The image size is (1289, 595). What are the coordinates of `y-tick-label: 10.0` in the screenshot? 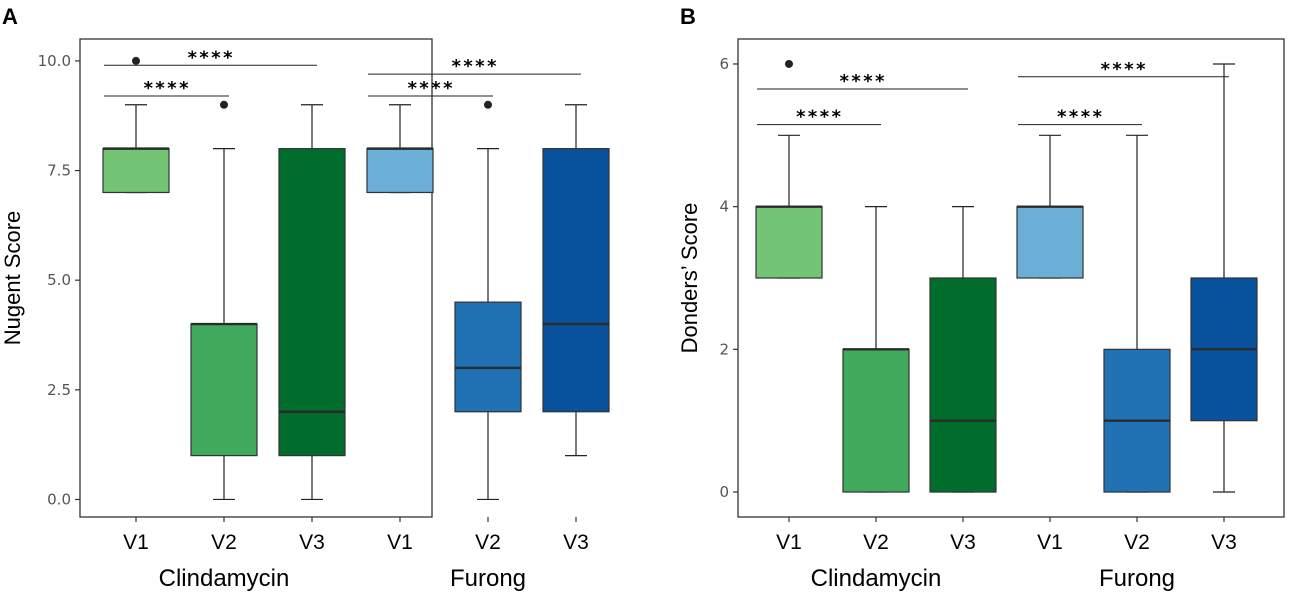 It's located at (54, 61).